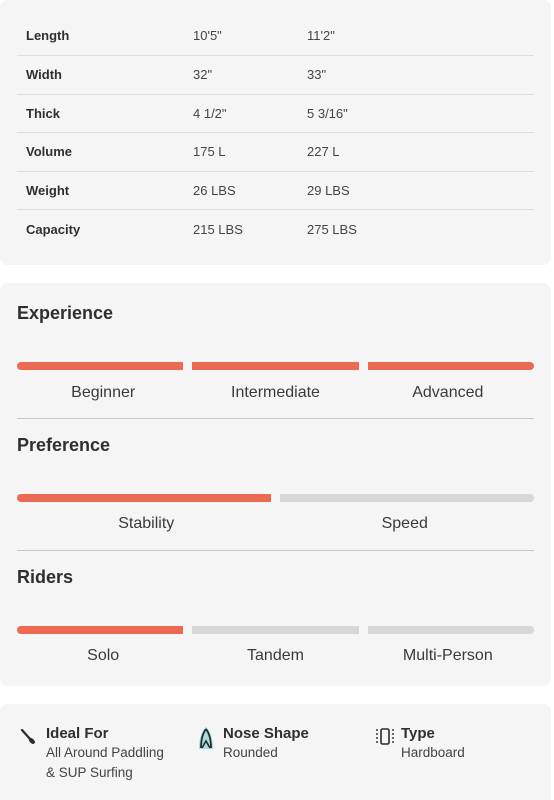 The image size is (554, 800). I want to click on riders-label-tandem: Tandem, so click(275, 655).